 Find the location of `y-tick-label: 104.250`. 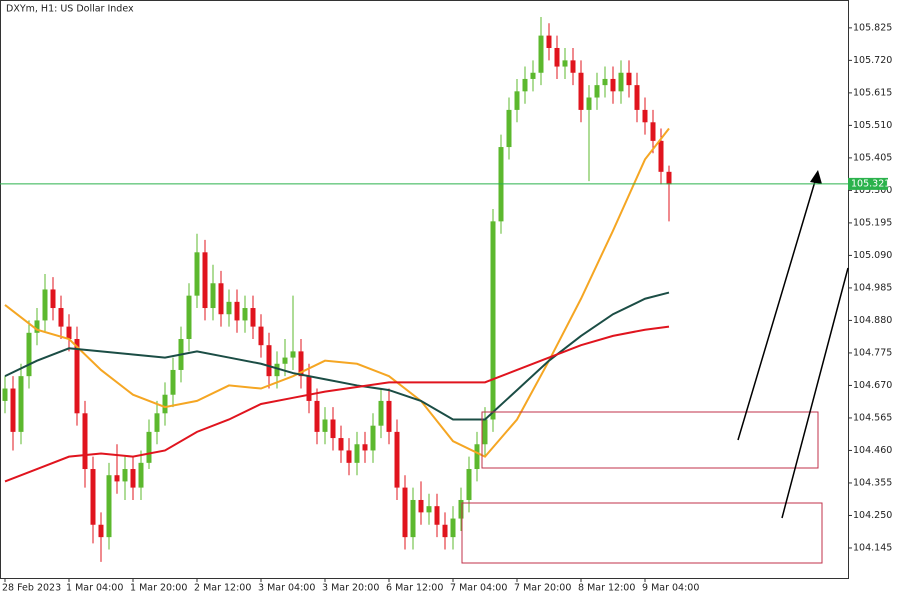

y-tick-label: 104.250 is located at coordinates (872, 515).